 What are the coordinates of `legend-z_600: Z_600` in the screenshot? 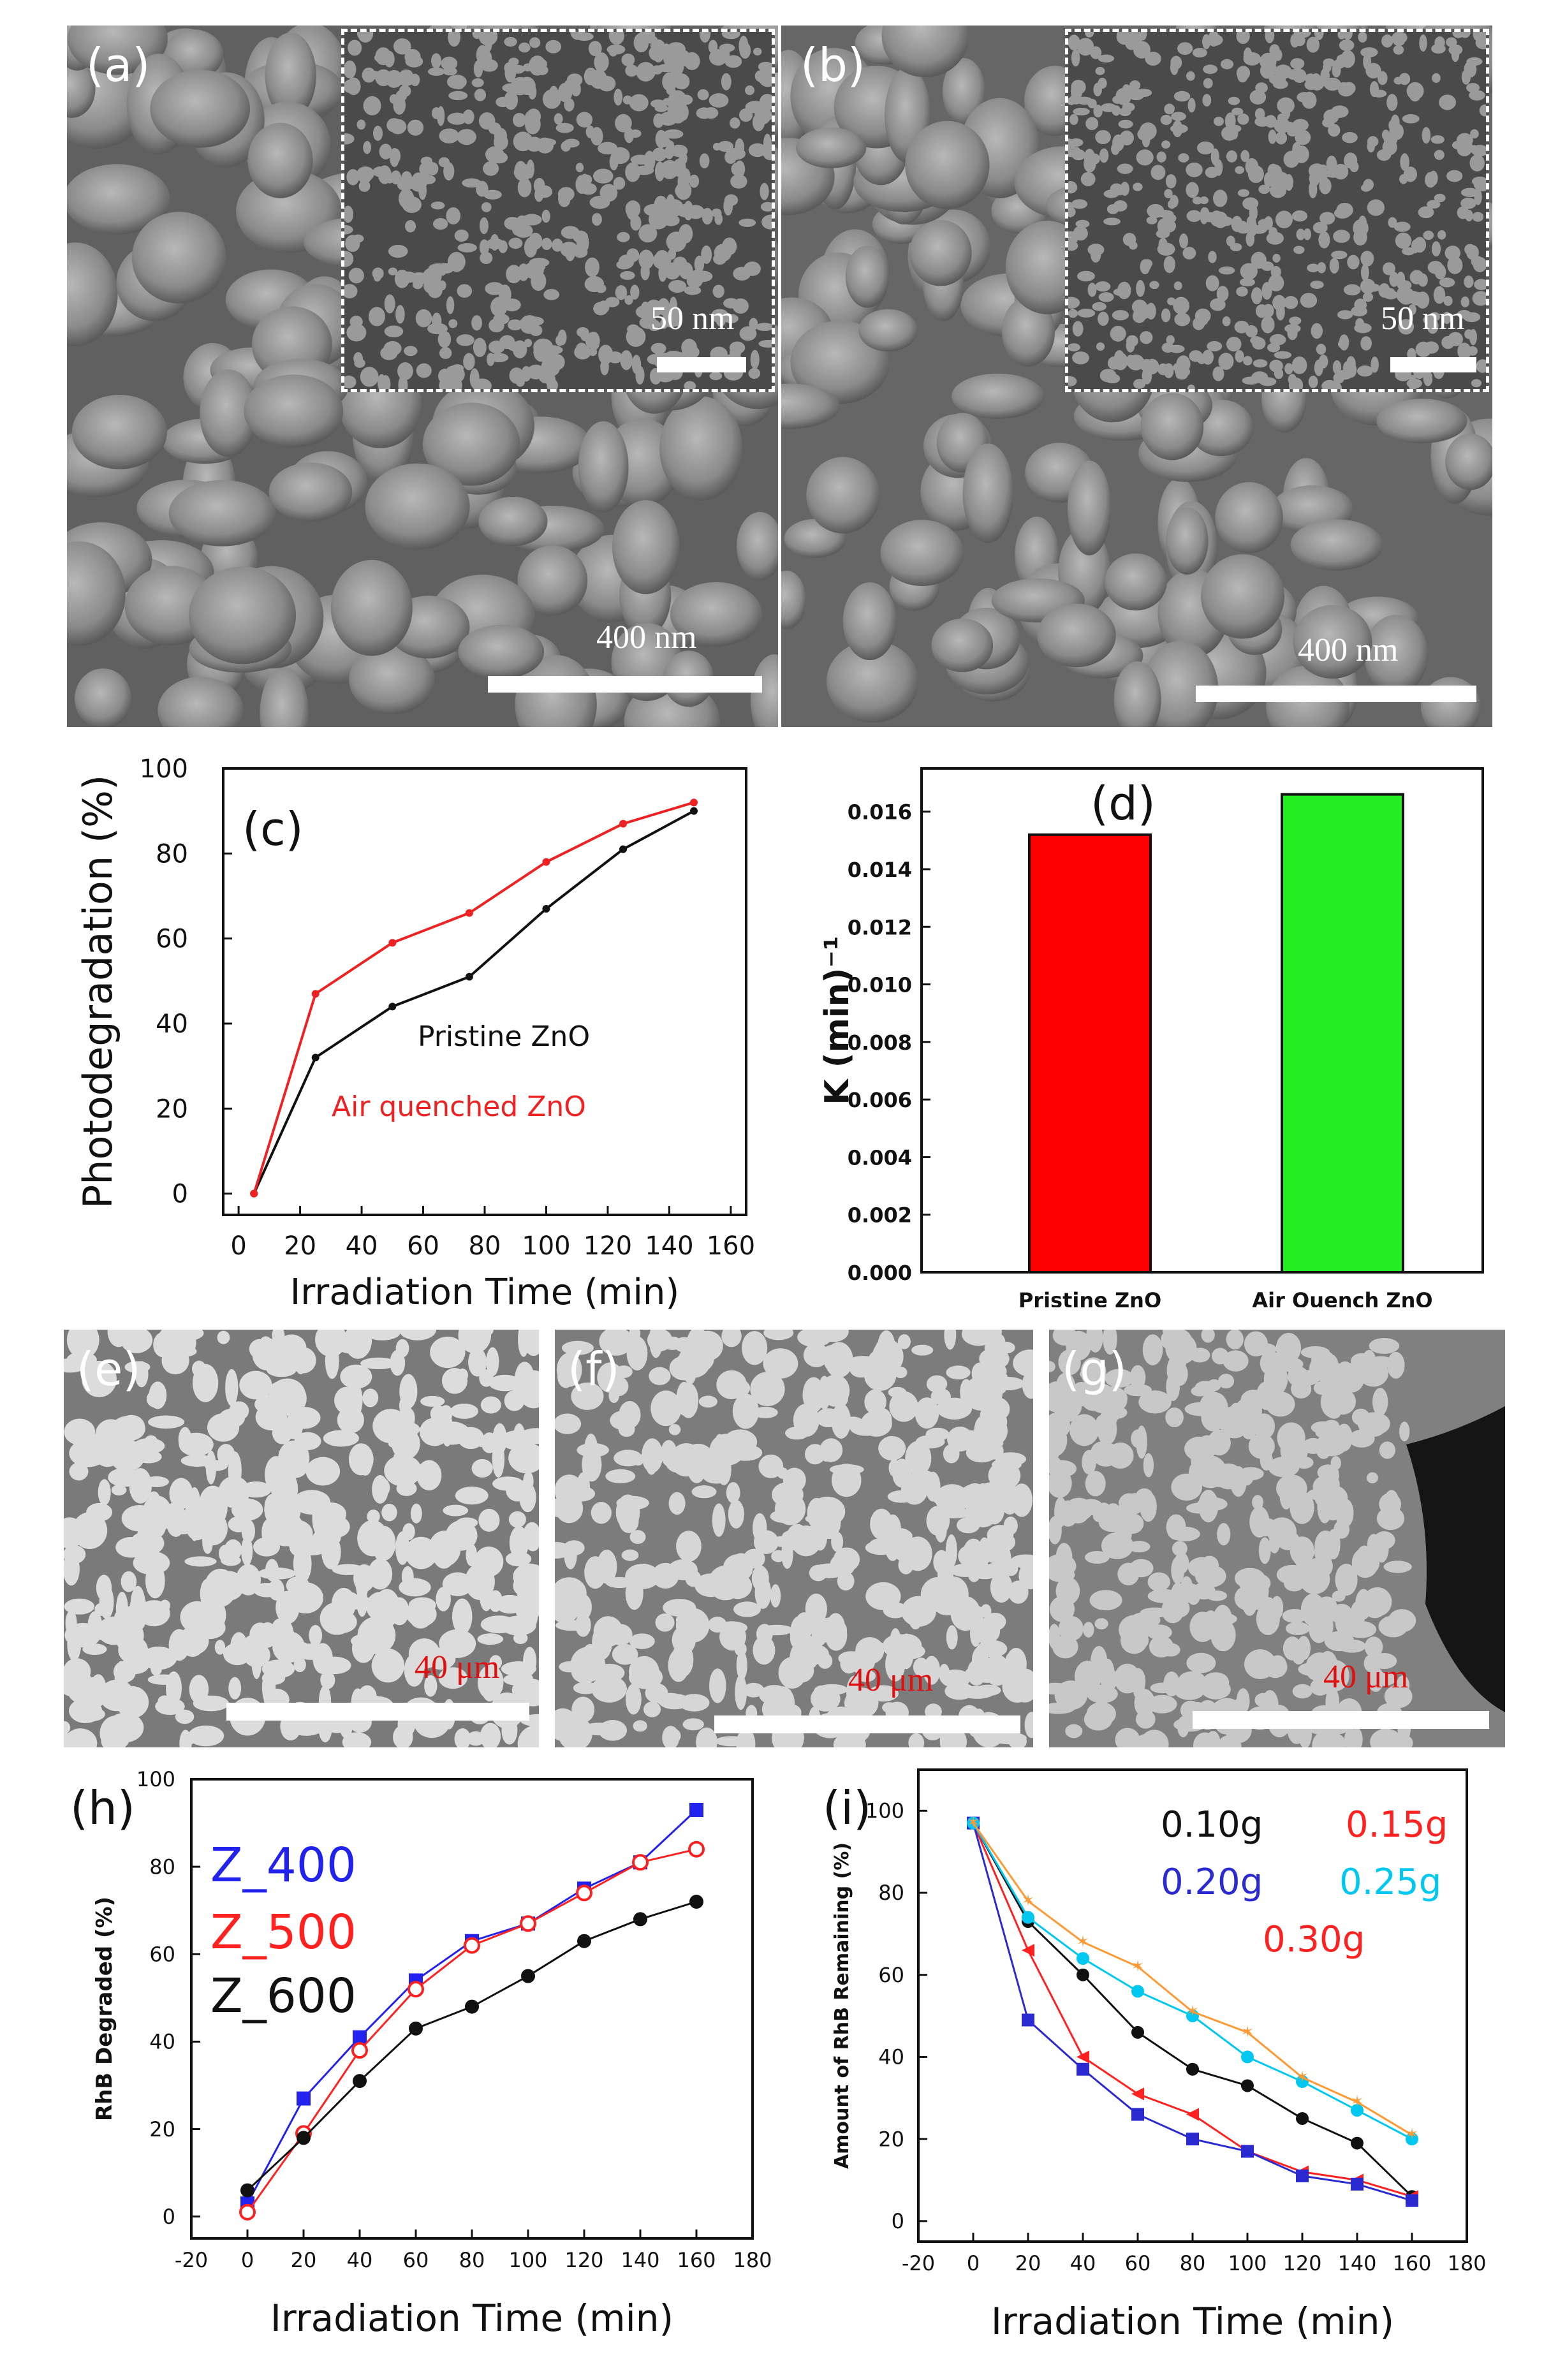 It's located at (283, 1996).